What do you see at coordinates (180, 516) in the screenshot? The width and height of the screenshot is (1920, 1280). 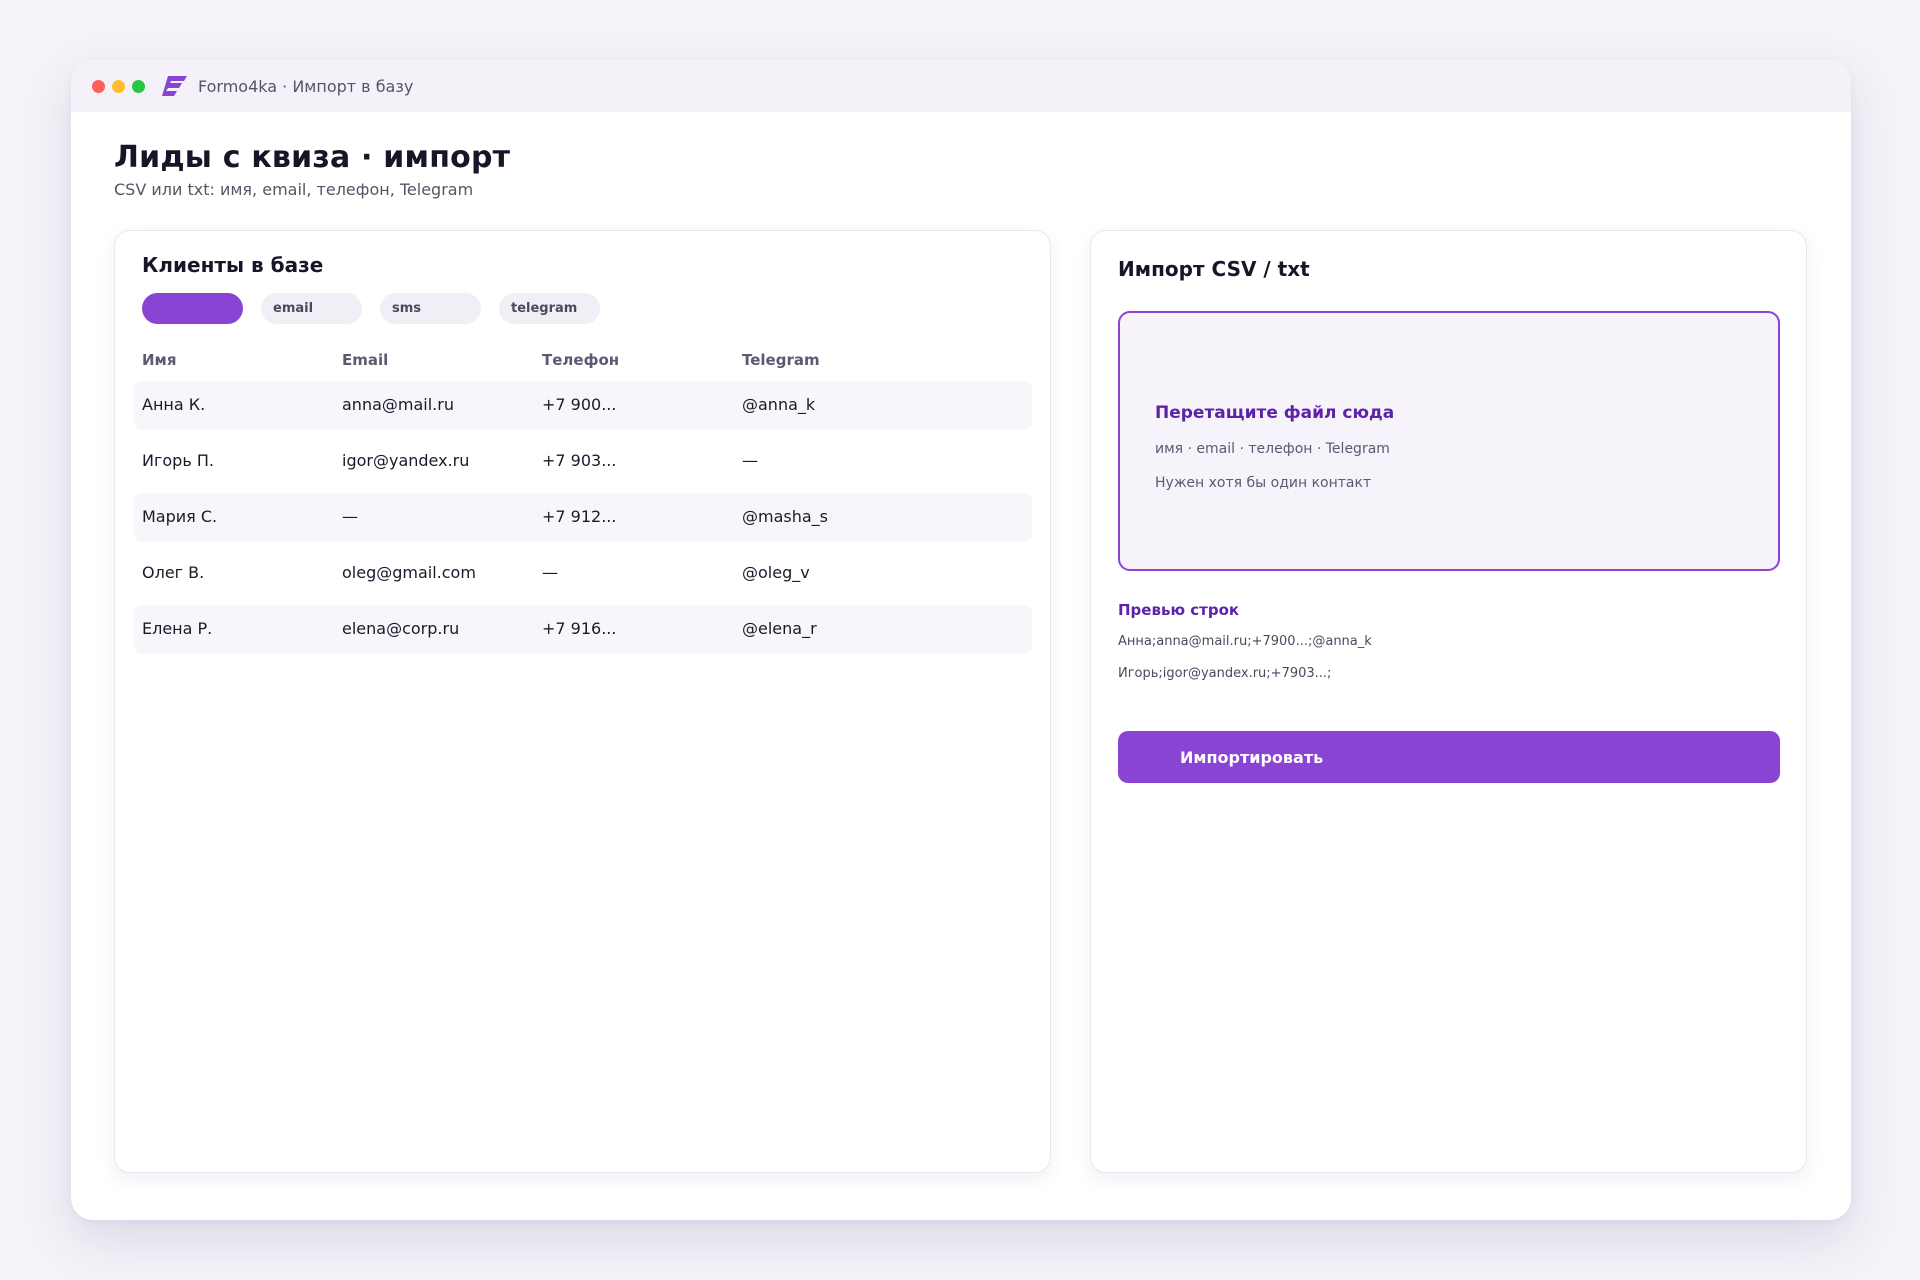 I see `cell-name: Мария С.` at bounding box center [180, 516].